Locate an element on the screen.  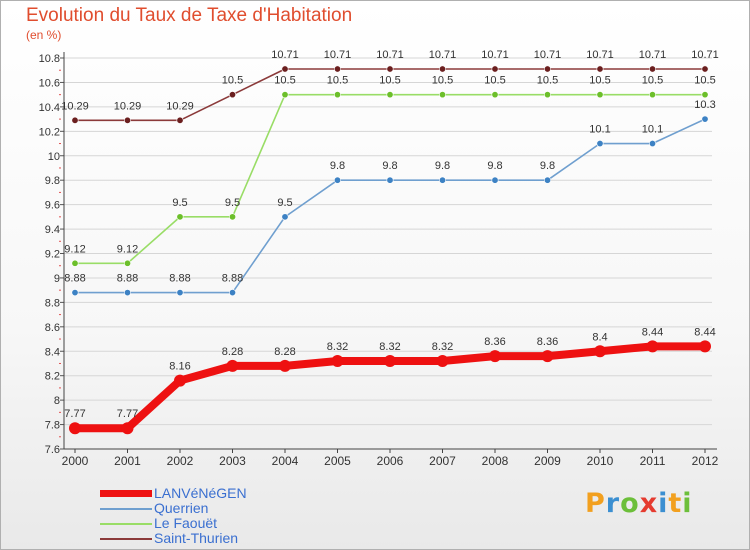
legend-label: LANVéNéGEN is located at coordinates (200, 493).